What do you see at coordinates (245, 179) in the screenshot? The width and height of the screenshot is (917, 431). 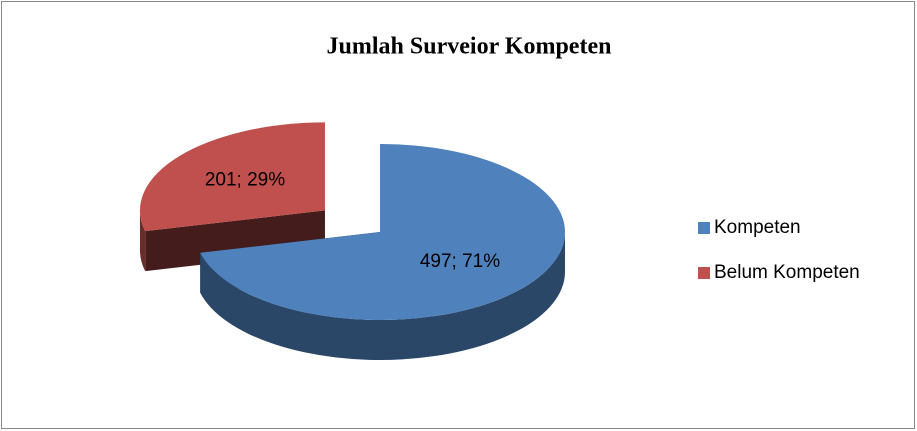 I see `data-label: 201; 29%` at bounding box center [245, 179].